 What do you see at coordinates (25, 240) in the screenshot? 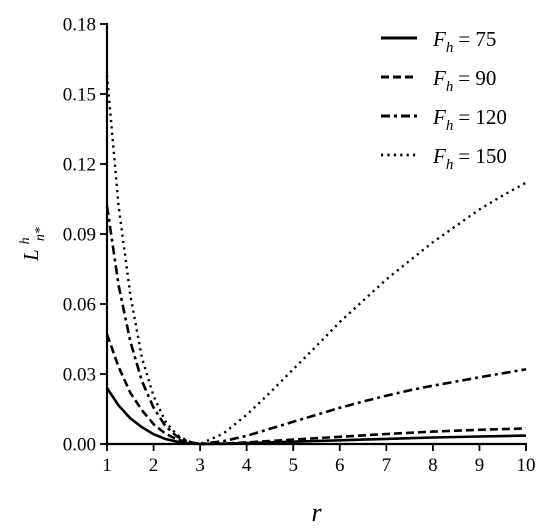
I see `y-axis-title-sup: h` at bounding box center [25, 240].